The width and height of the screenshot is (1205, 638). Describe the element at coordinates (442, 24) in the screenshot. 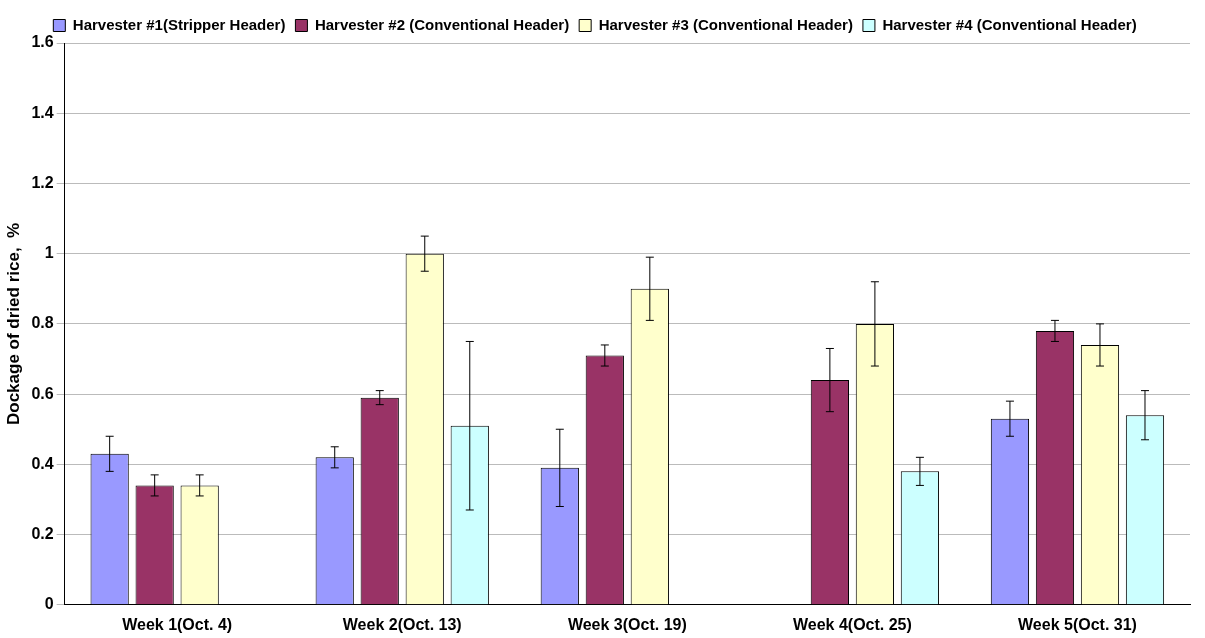

I see `legend-label: Harvester #2 (Conventional Header)` at that location.